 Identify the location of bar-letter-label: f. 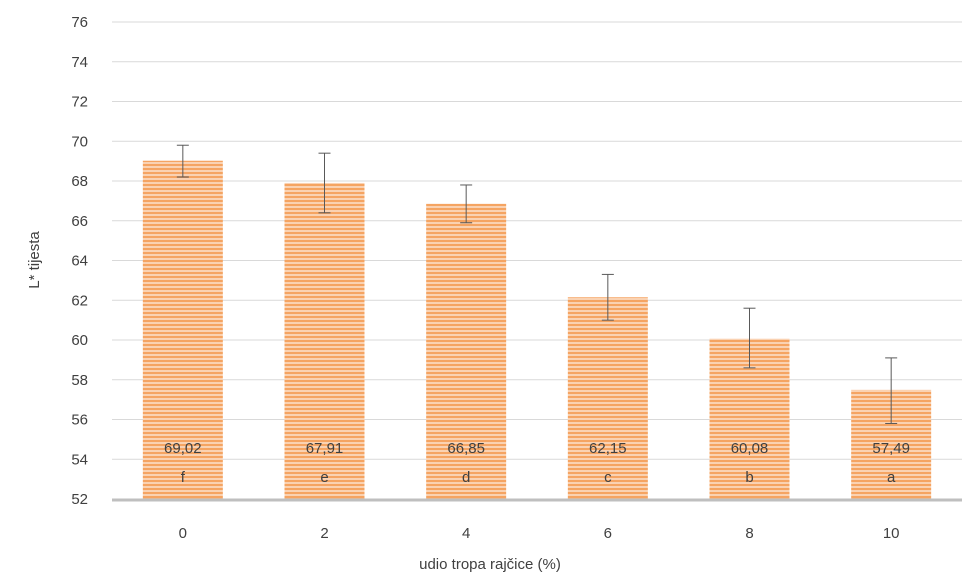
(183, 477).